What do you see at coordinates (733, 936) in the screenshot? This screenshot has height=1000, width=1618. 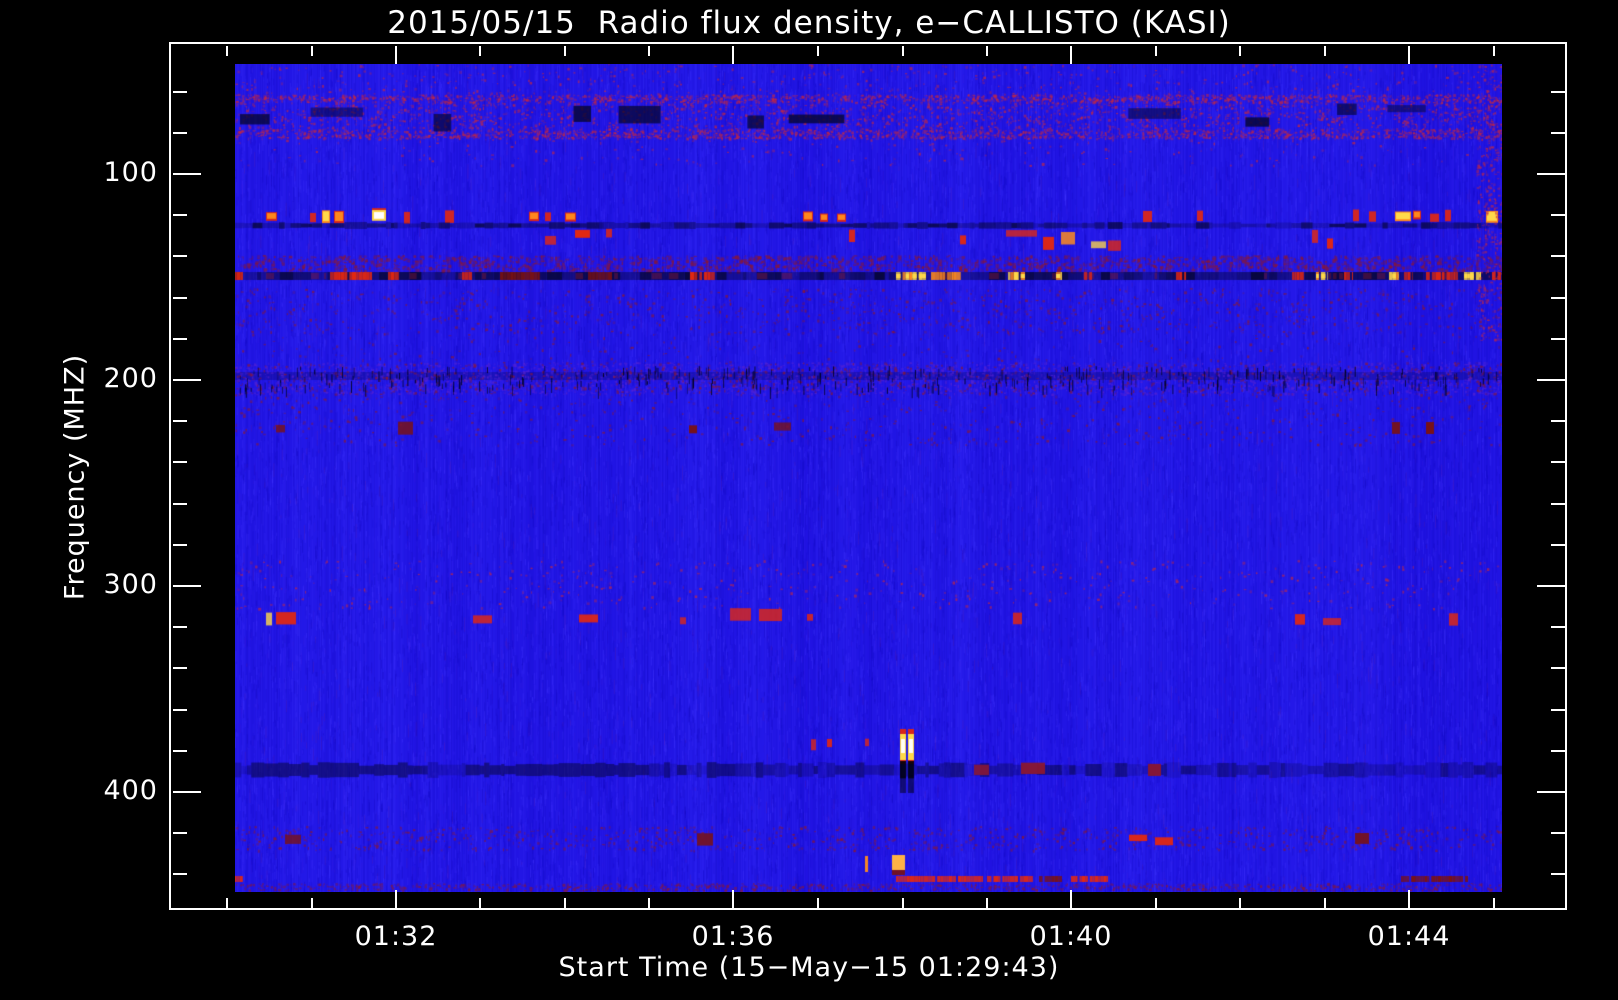 I see `x-tick-label: 01:36` at bounding box center [733, 936].